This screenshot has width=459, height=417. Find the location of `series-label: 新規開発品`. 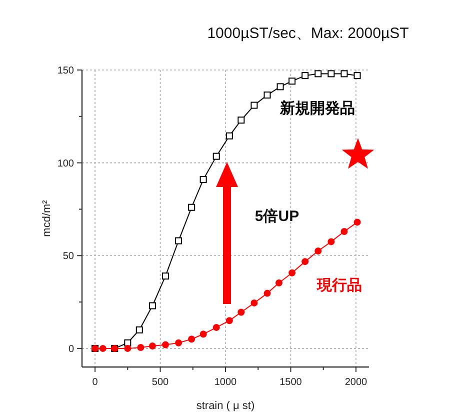

series-label: 新規開発品 is located at coordinates (317, 108).